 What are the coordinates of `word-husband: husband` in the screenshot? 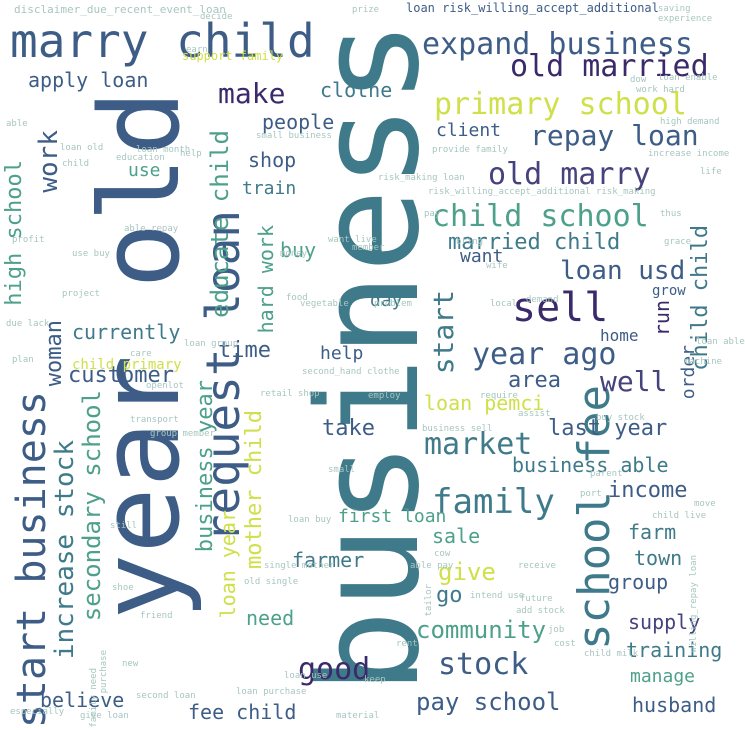 It's located at (674, 705).